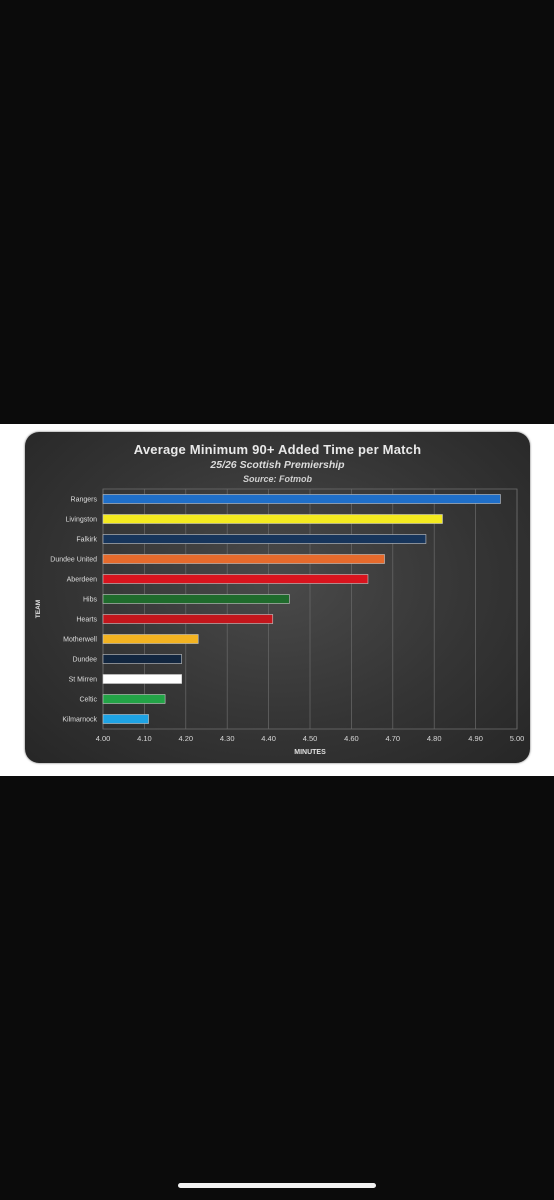 The width and height of the screenshot is (554, 1200). I want to click on category-label: Falkirk, so click(86, 540).